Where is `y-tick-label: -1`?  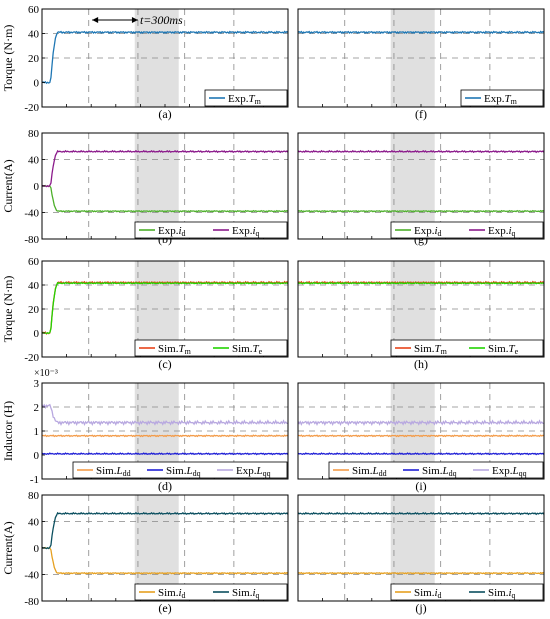
y-tick-label: -1 is located at coordinates (34, 480).